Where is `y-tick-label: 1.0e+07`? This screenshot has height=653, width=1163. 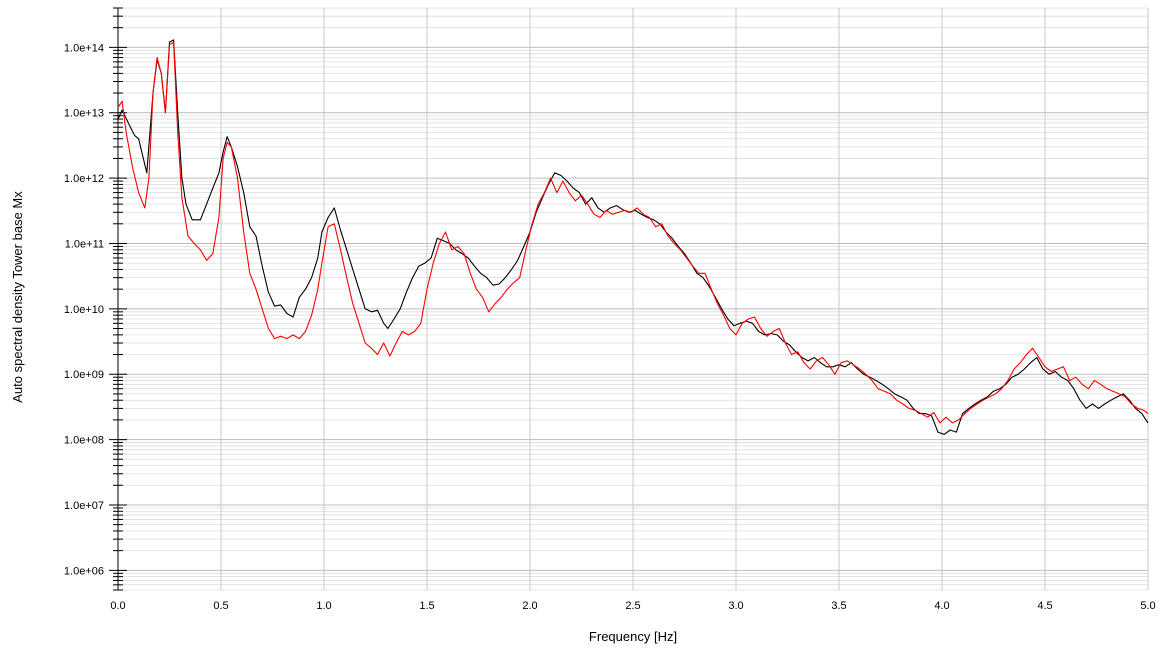 y-tick-label: 1.0e+07 is located at coordinates (84, 506).